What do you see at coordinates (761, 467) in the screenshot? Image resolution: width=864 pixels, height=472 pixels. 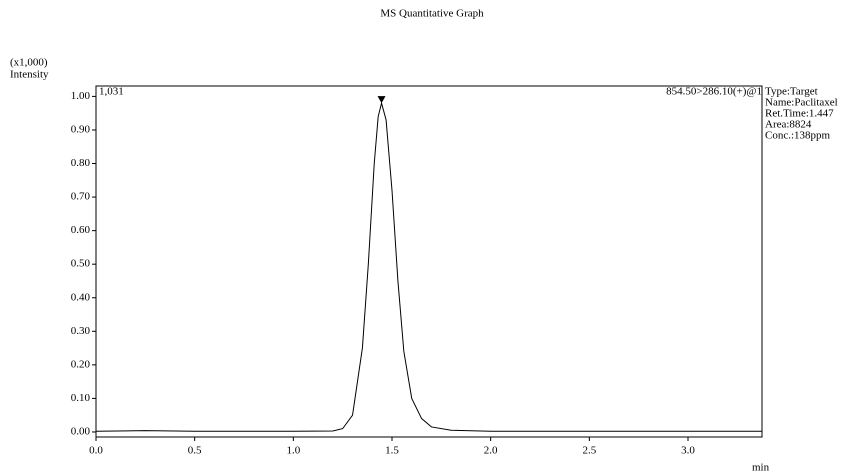 I see `x-label: min` at bounding box center [761, 467].